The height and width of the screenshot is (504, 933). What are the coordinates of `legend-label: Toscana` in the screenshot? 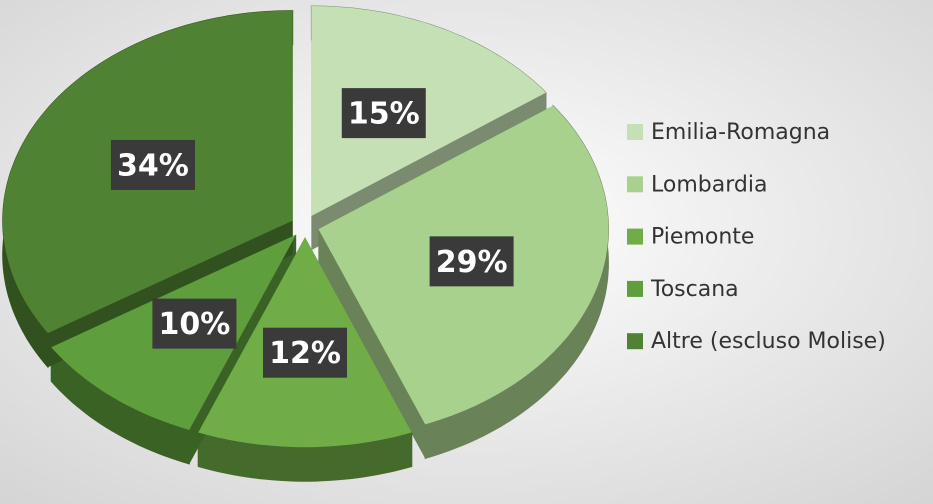 It's located at (694, 289).